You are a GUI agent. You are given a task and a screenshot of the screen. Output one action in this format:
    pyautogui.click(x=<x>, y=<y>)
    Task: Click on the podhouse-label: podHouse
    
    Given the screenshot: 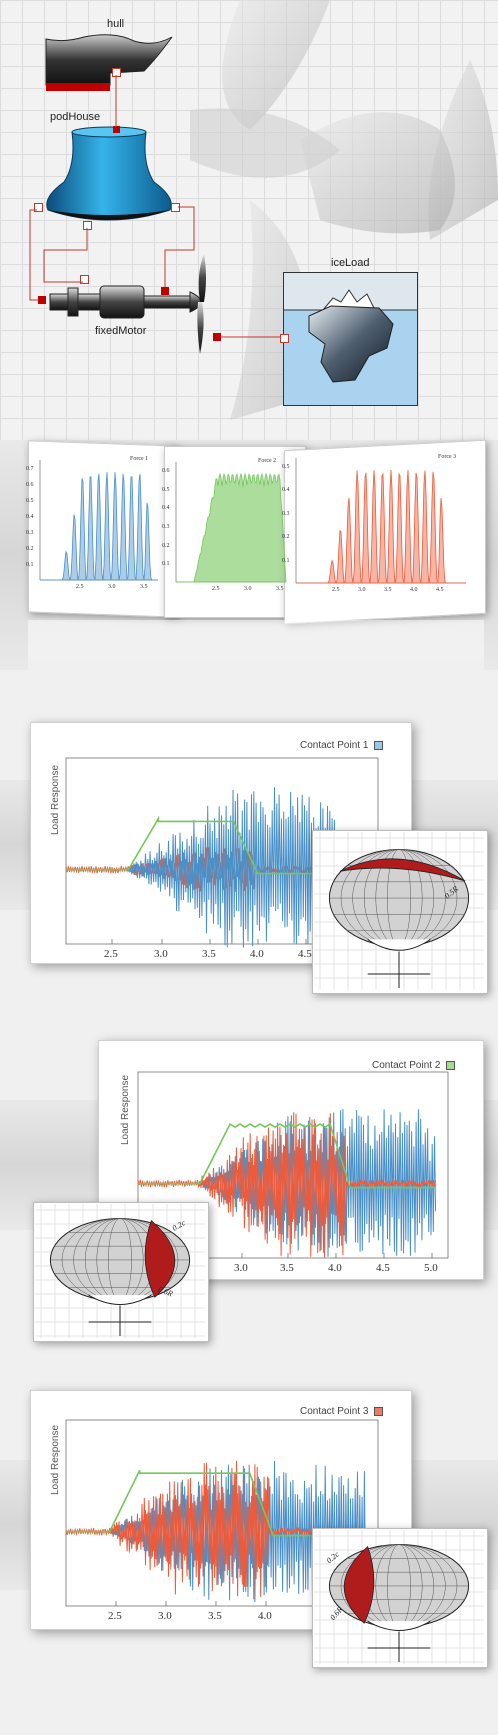 What is the action you would take?
    pyautogui.click(x=75, y=117)
    